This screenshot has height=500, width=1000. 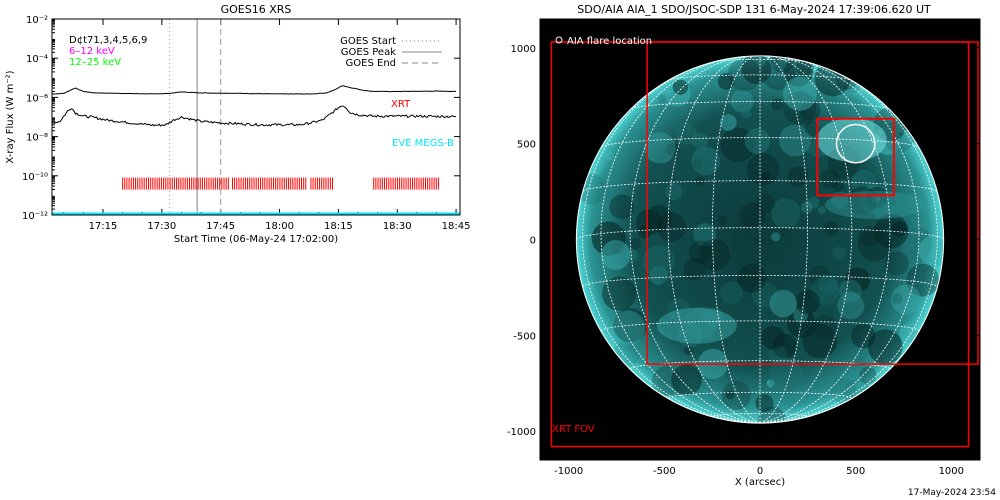 I want to click on goes-x-tick-label: 18:45, so click(x=456, y=226).